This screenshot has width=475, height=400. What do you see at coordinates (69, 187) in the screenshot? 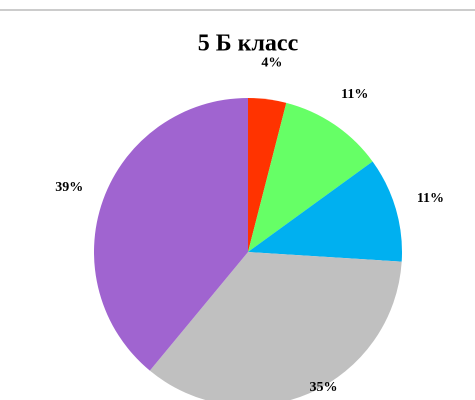
I see `data-label: 39%` at bounding box center [69, 187].